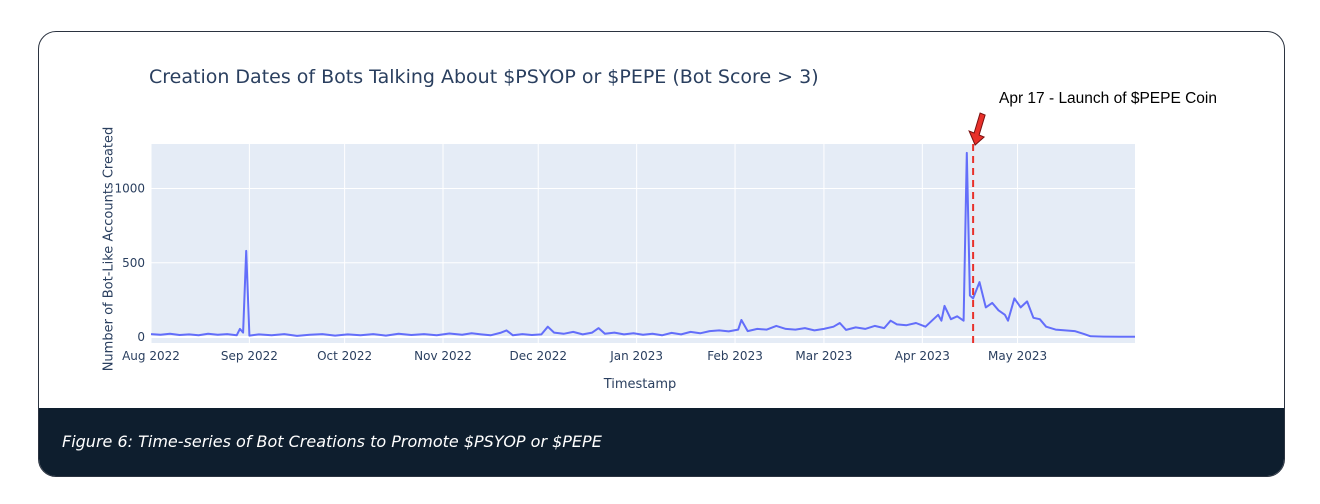 Image resolution: width=1320 pixels, height=504 pixels. I want to click on x-tick-label: Aug 2022, so click(151, 356).